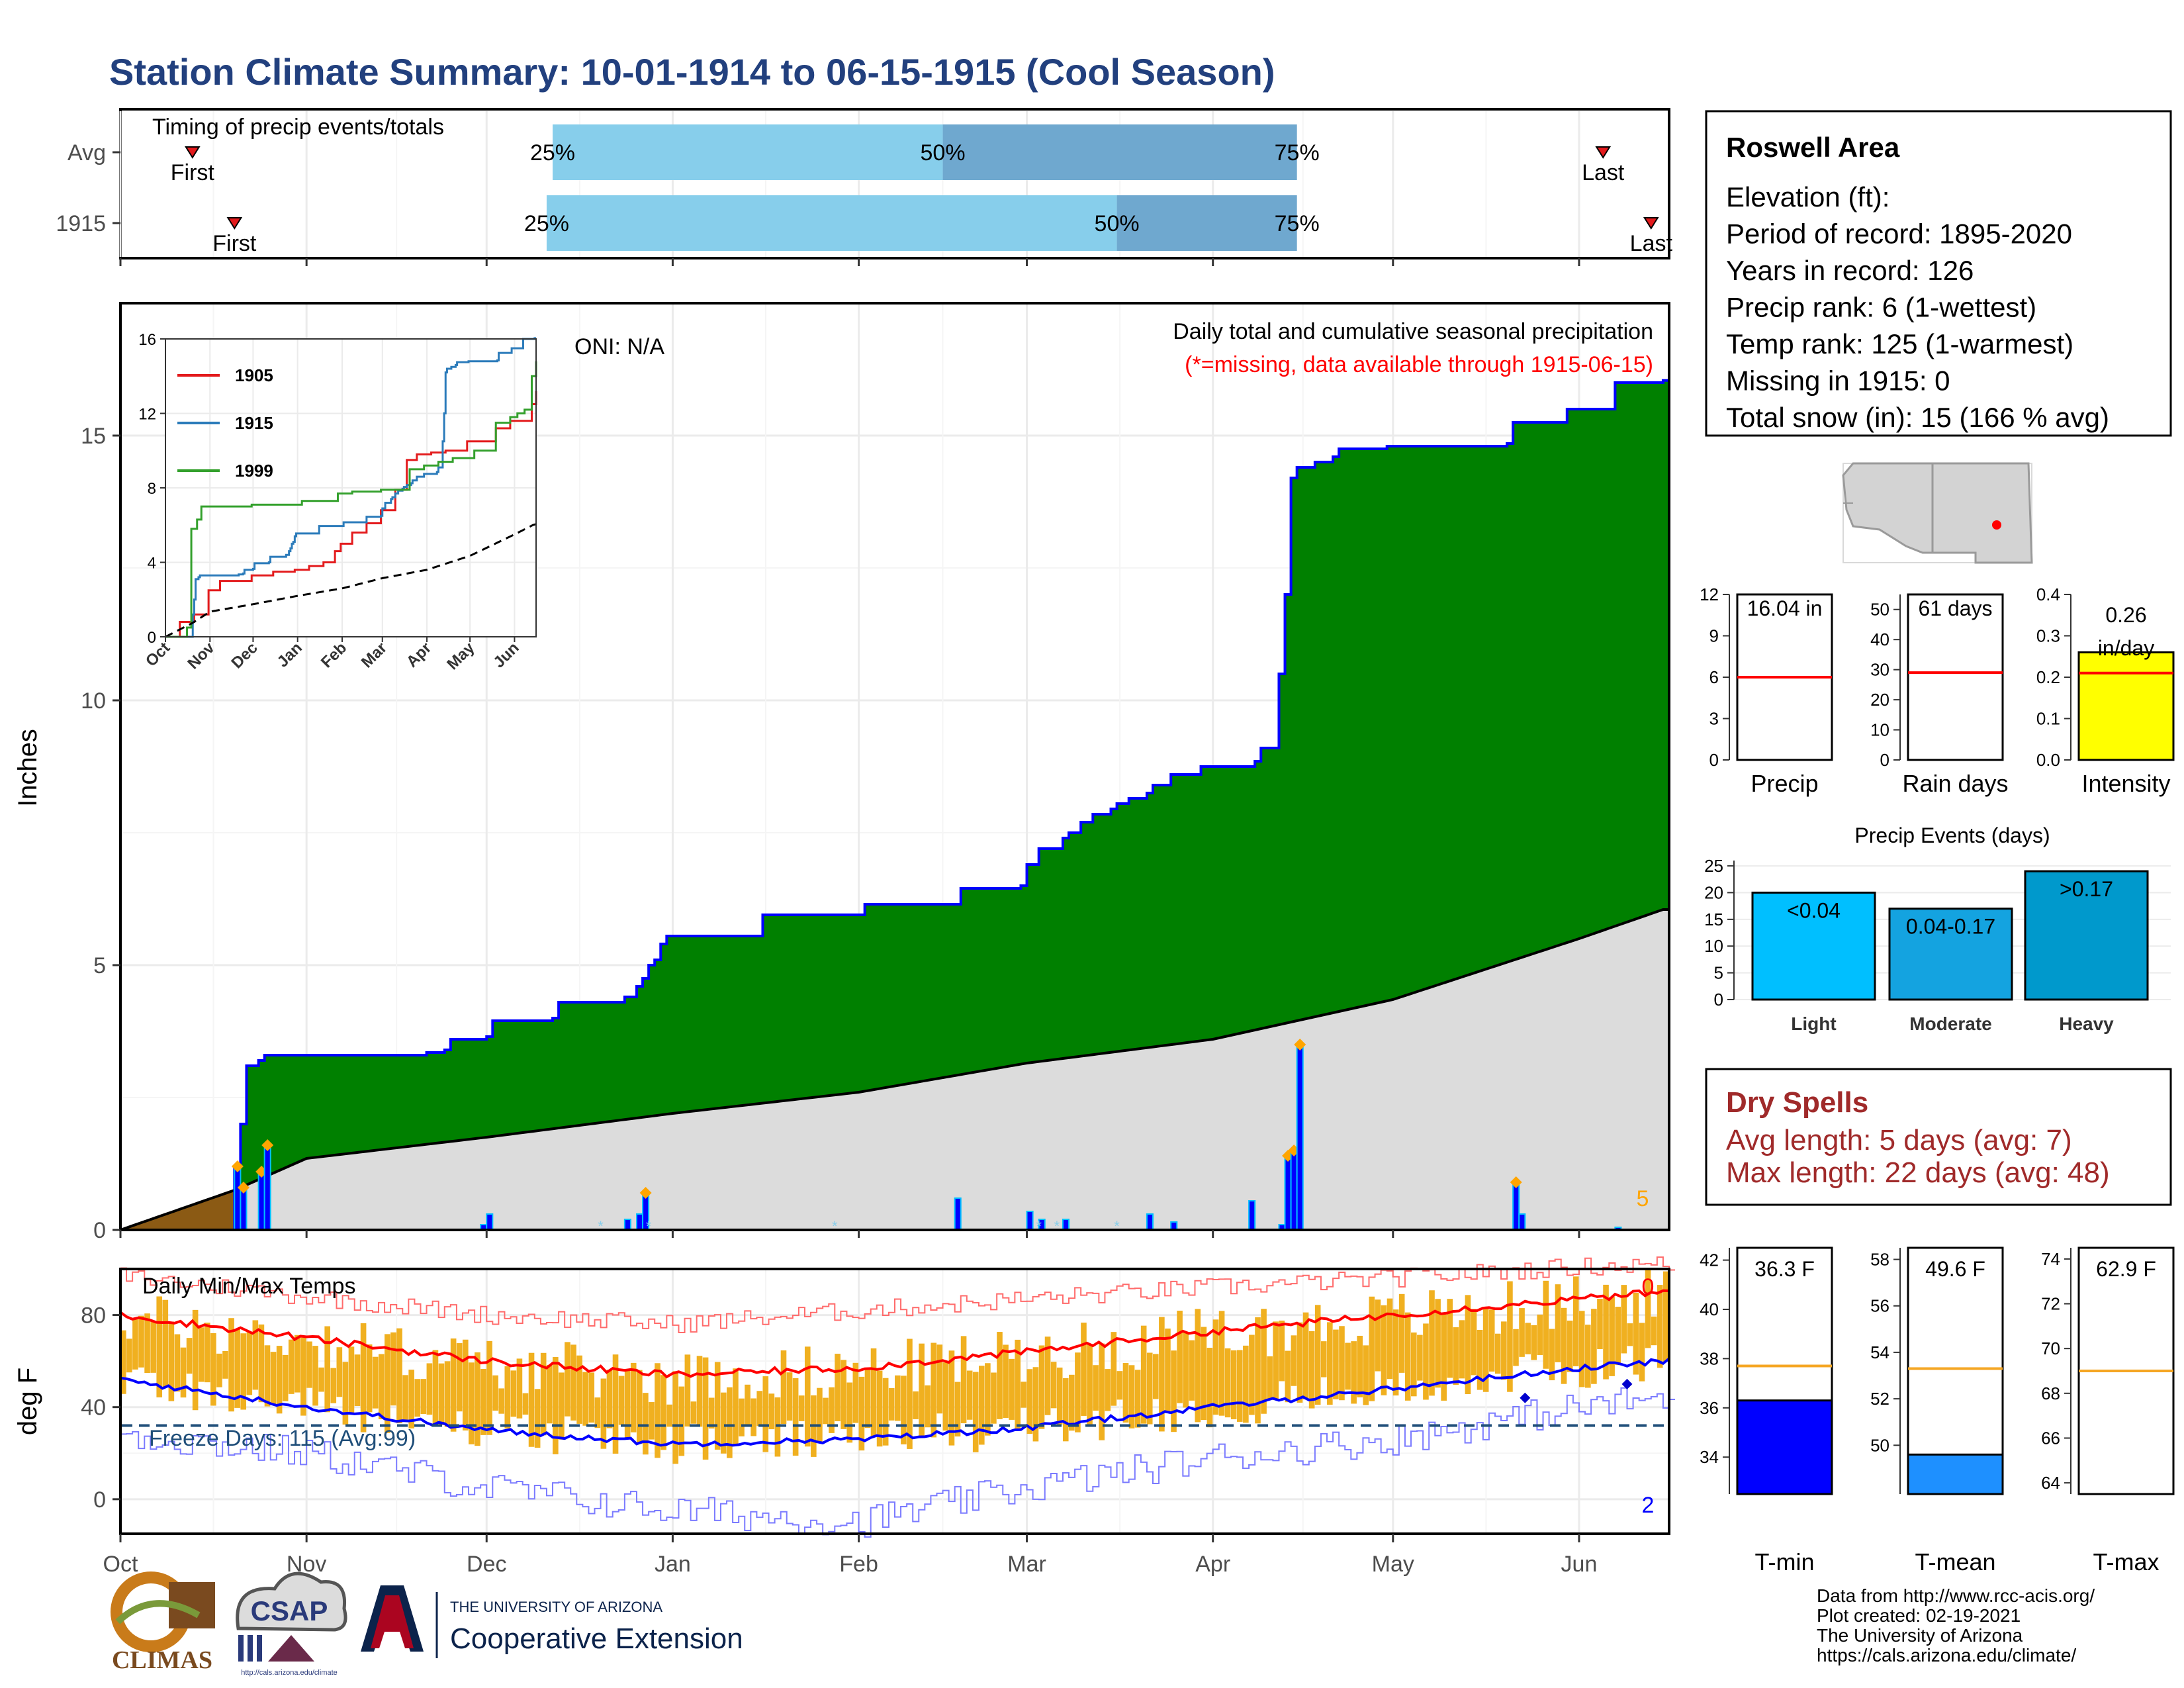  I want to click on summary-bar-tick: 10, so click(1880, 730).